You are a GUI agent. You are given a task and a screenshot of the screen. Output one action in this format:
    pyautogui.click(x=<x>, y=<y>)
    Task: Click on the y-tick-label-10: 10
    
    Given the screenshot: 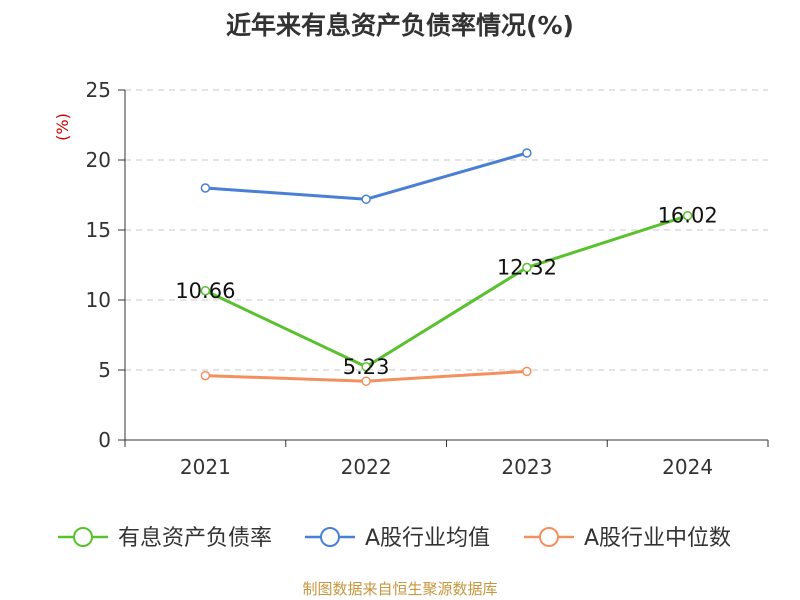 What is the action you would take?
    pyautogui.click(x=98, y=300)
    